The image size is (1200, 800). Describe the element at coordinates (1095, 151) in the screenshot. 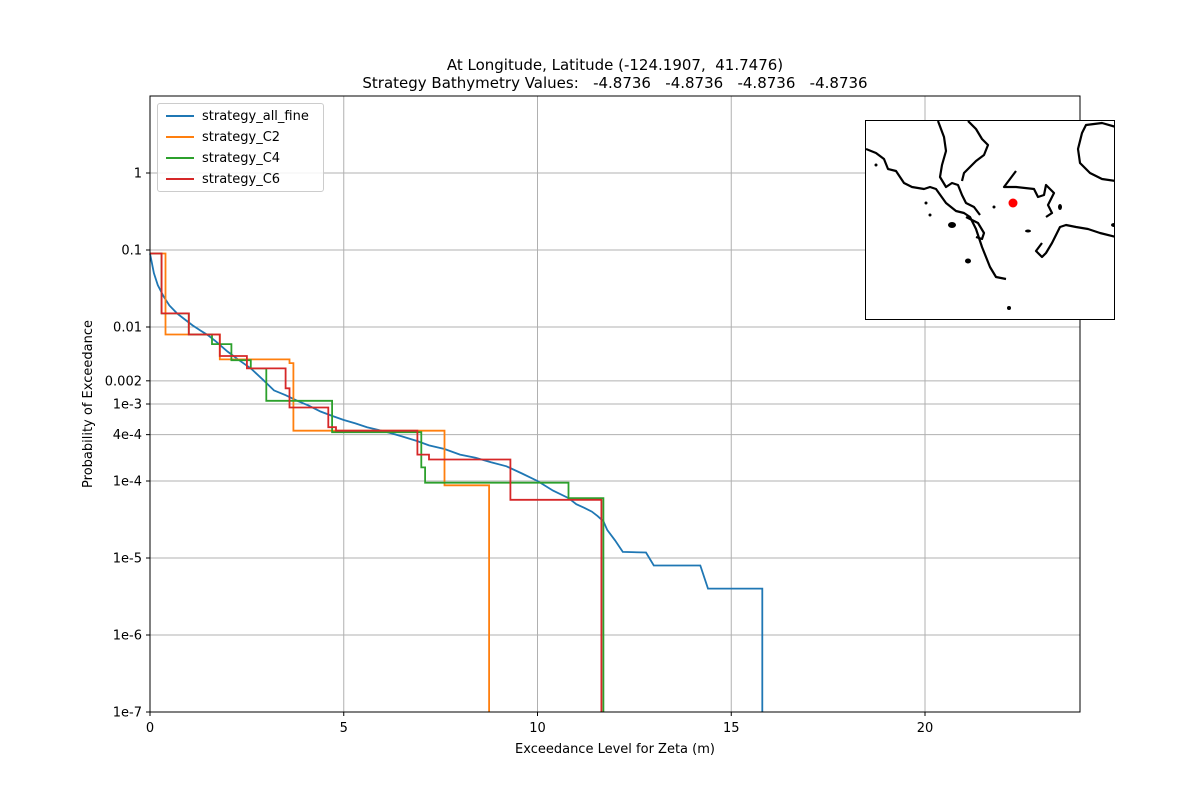

I see `lake-outline` at that location.